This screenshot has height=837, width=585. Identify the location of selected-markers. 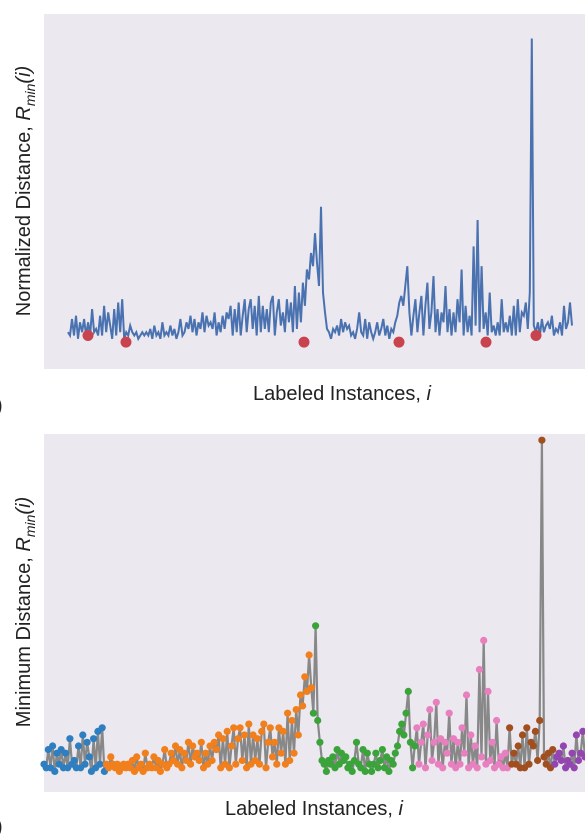
(312, 339).